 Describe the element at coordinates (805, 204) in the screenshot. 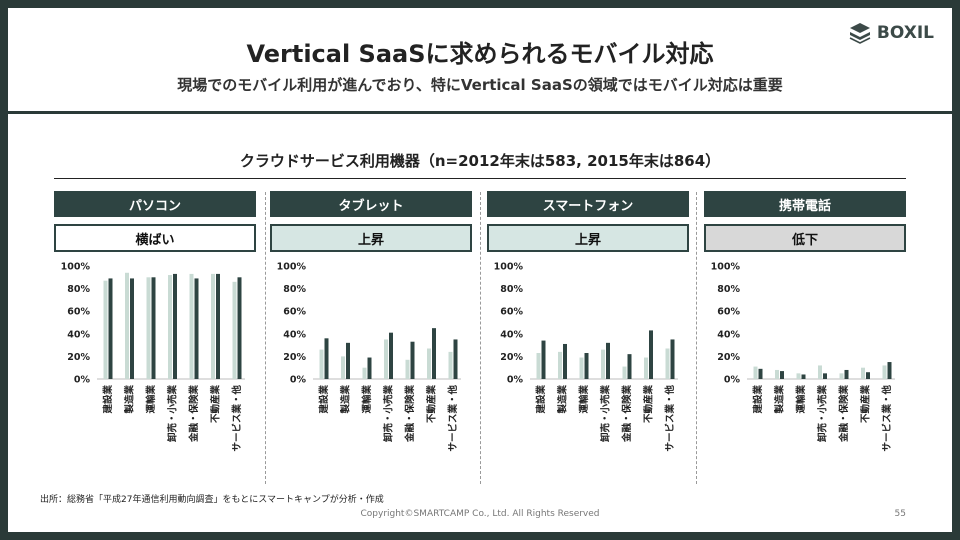

I see `panel-header-feature-phone: 携帯電話` at that location.